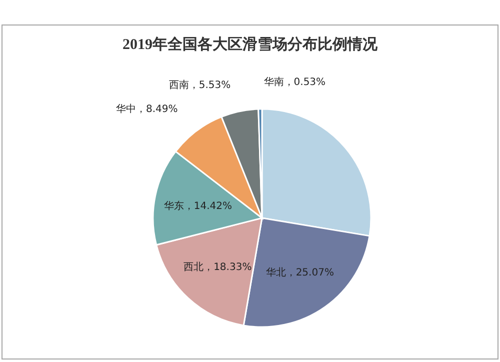 Image resolution: width=500 pixels, height=362 pixels. I want to click on chart-title: 2019年全国各大区滑雪场分布比例情况, so click(250, 44).